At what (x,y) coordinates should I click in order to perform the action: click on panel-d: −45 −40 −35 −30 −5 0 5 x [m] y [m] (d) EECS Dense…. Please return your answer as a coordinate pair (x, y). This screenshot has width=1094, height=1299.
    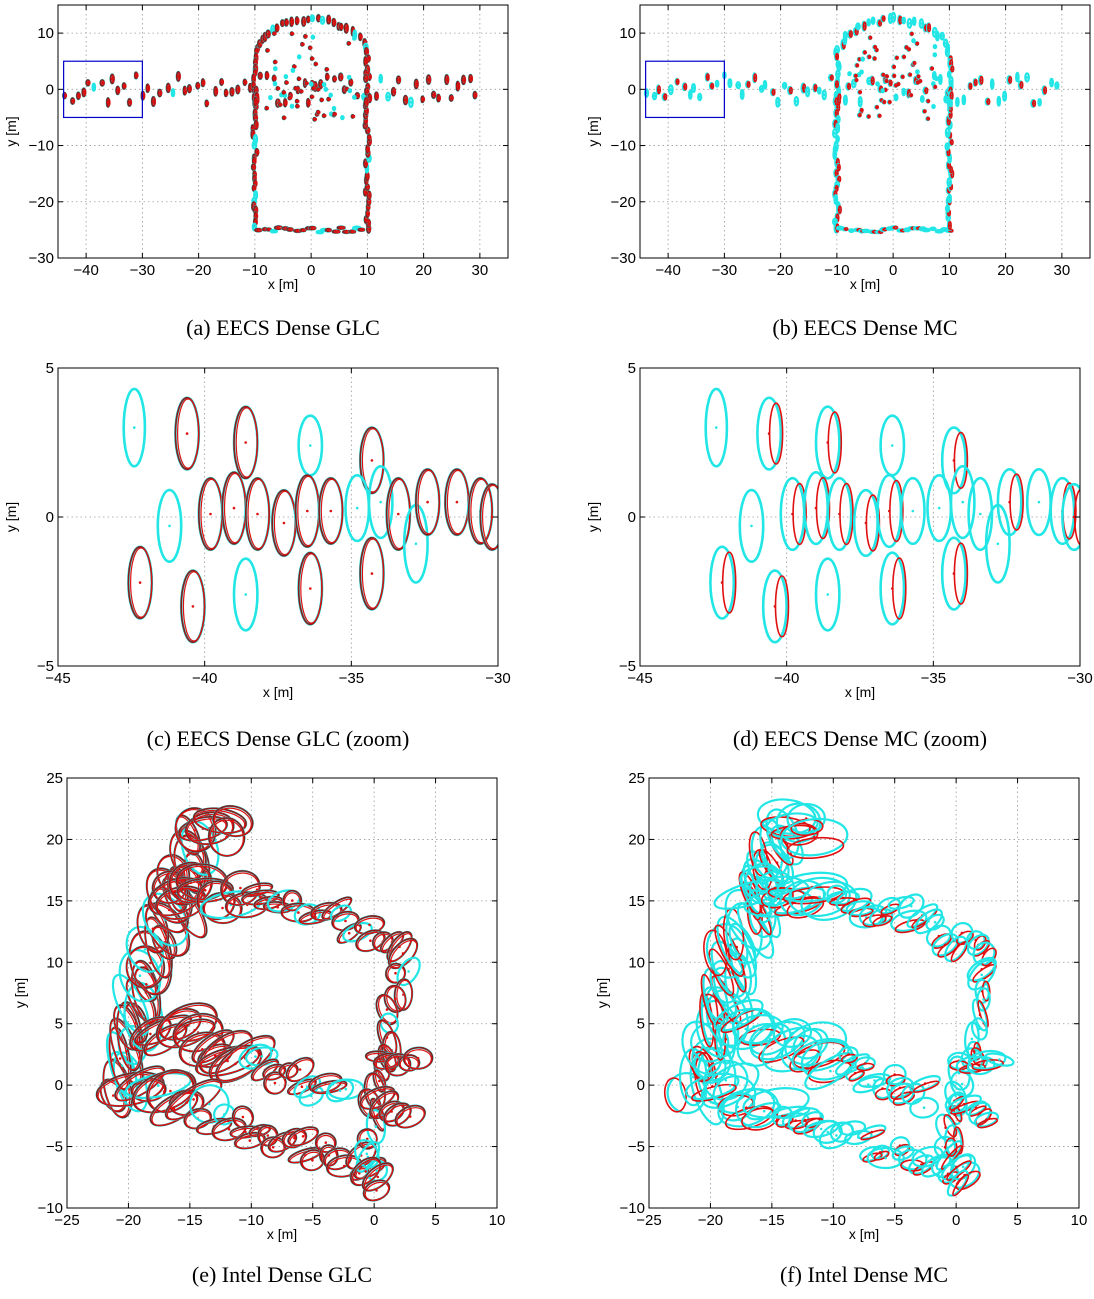
    Looking at the image, I should click on (839, 555).